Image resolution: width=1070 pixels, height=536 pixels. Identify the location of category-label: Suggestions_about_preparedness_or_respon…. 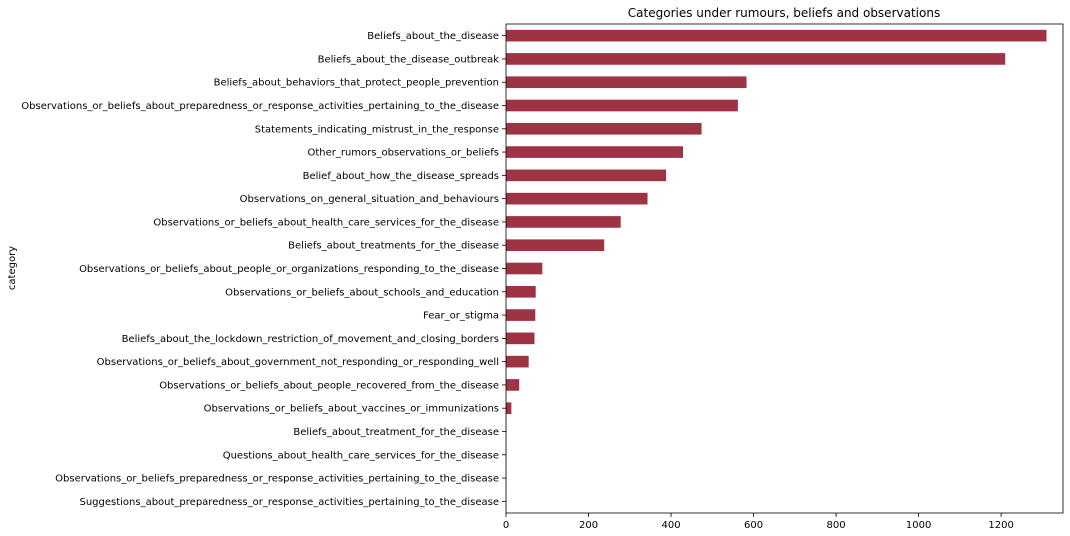
(289, 502).